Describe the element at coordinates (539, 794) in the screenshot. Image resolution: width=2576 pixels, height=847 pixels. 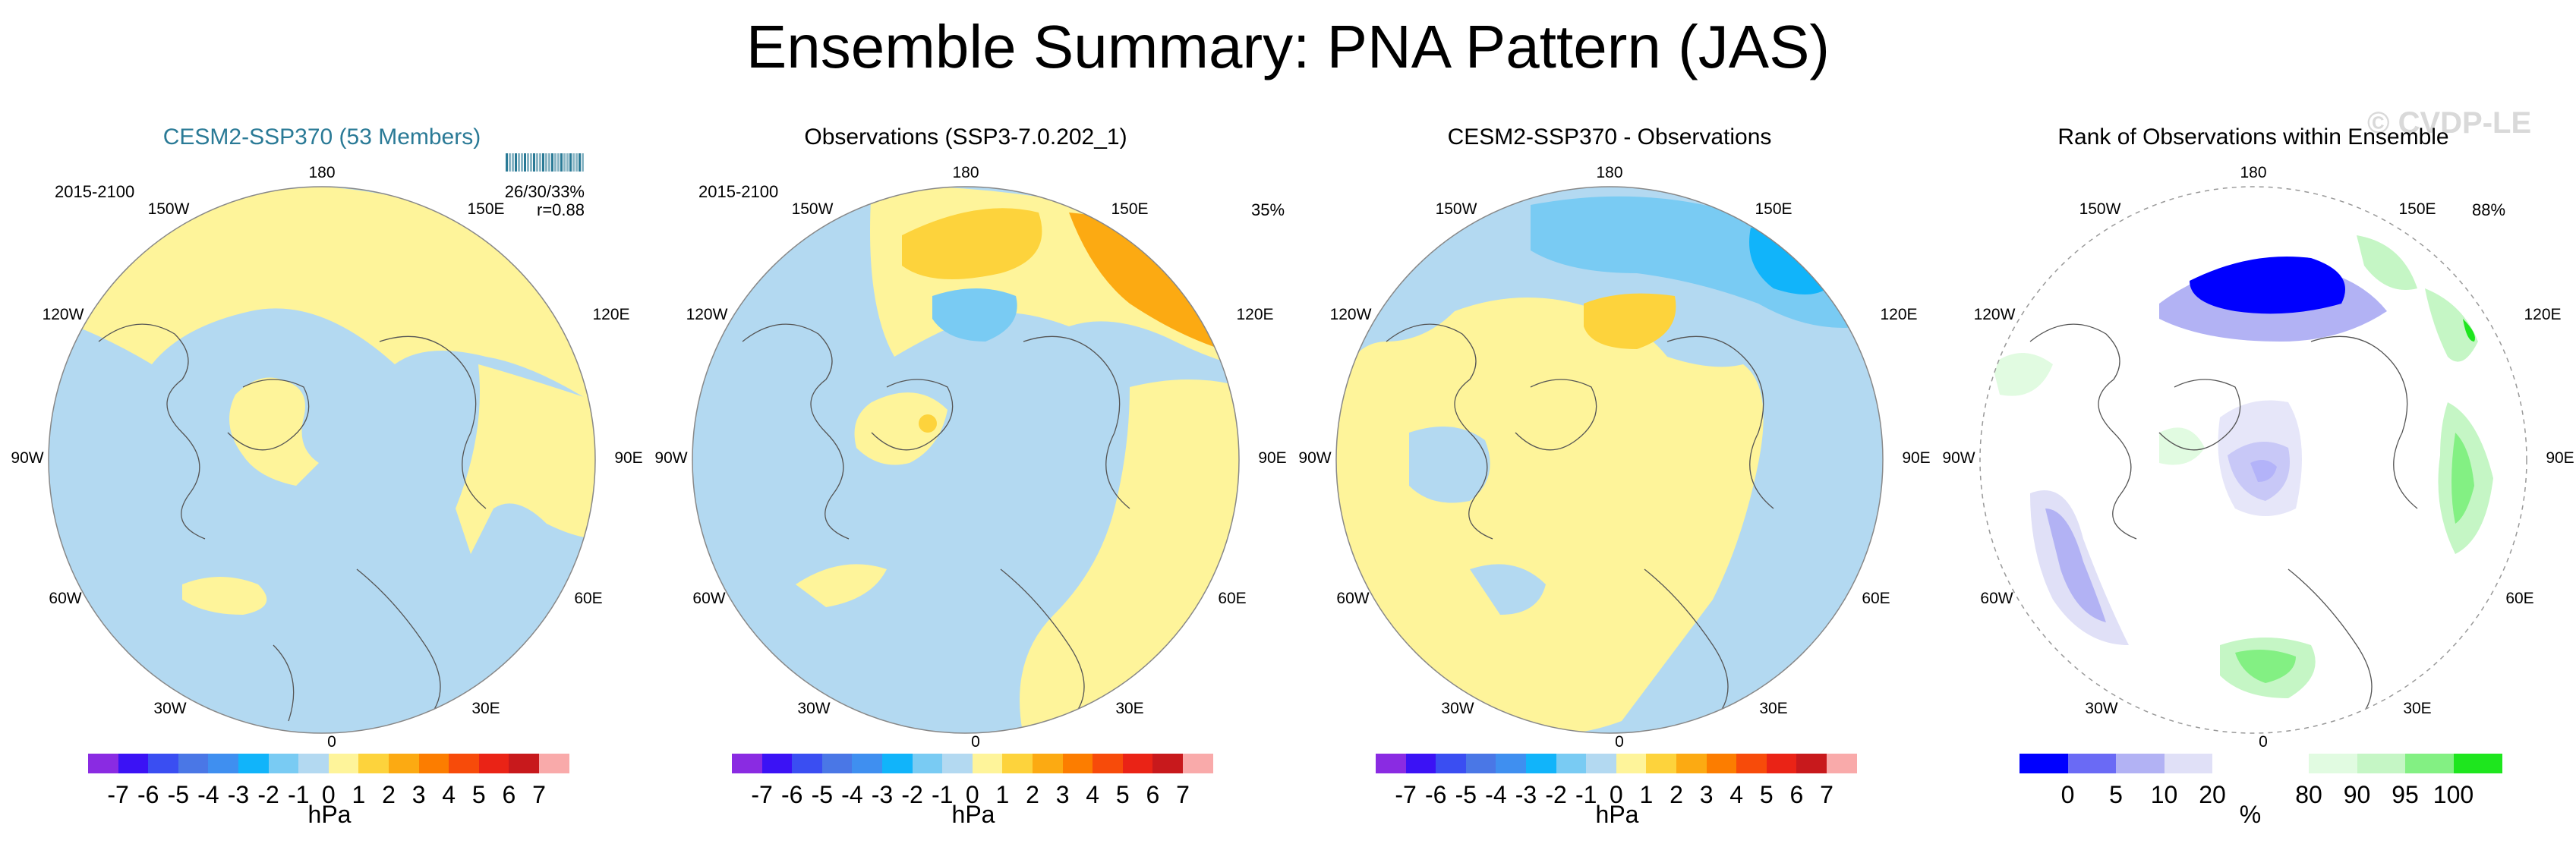
I see `colorbar-tick-label: 7` at that location.